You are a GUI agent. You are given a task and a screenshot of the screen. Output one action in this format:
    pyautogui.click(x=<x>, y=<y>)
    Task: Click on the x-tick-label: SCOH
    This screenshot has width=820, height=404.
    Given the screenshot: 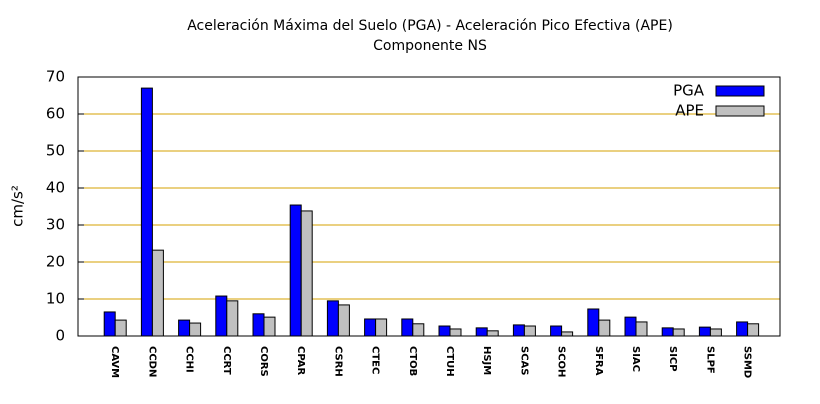 What is the action you would take?
    pyautogui.click(x=561, y=361)
    